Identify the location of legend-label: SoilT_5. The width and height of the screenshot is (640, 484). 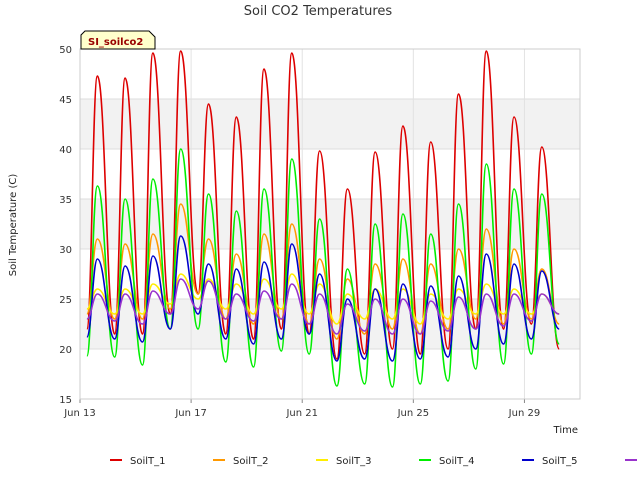
(560, 461).